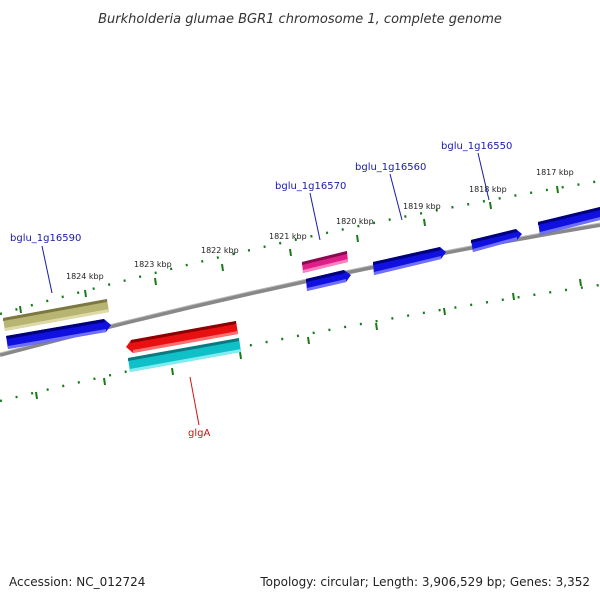 The image size is (600, 600). I want to click on tick-label: 1820 kbp, so click(355, 221).